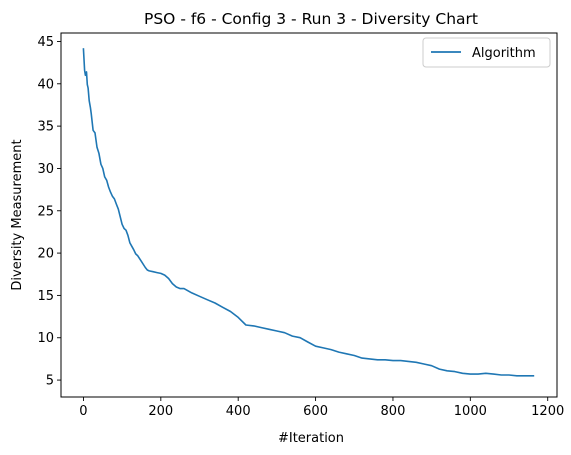 This screenshot has width=571, height=455. What do you see at coordinates (45, 42) in the screenshot?
I see `y-tick-label: 45` at bounding box center [45, 42].